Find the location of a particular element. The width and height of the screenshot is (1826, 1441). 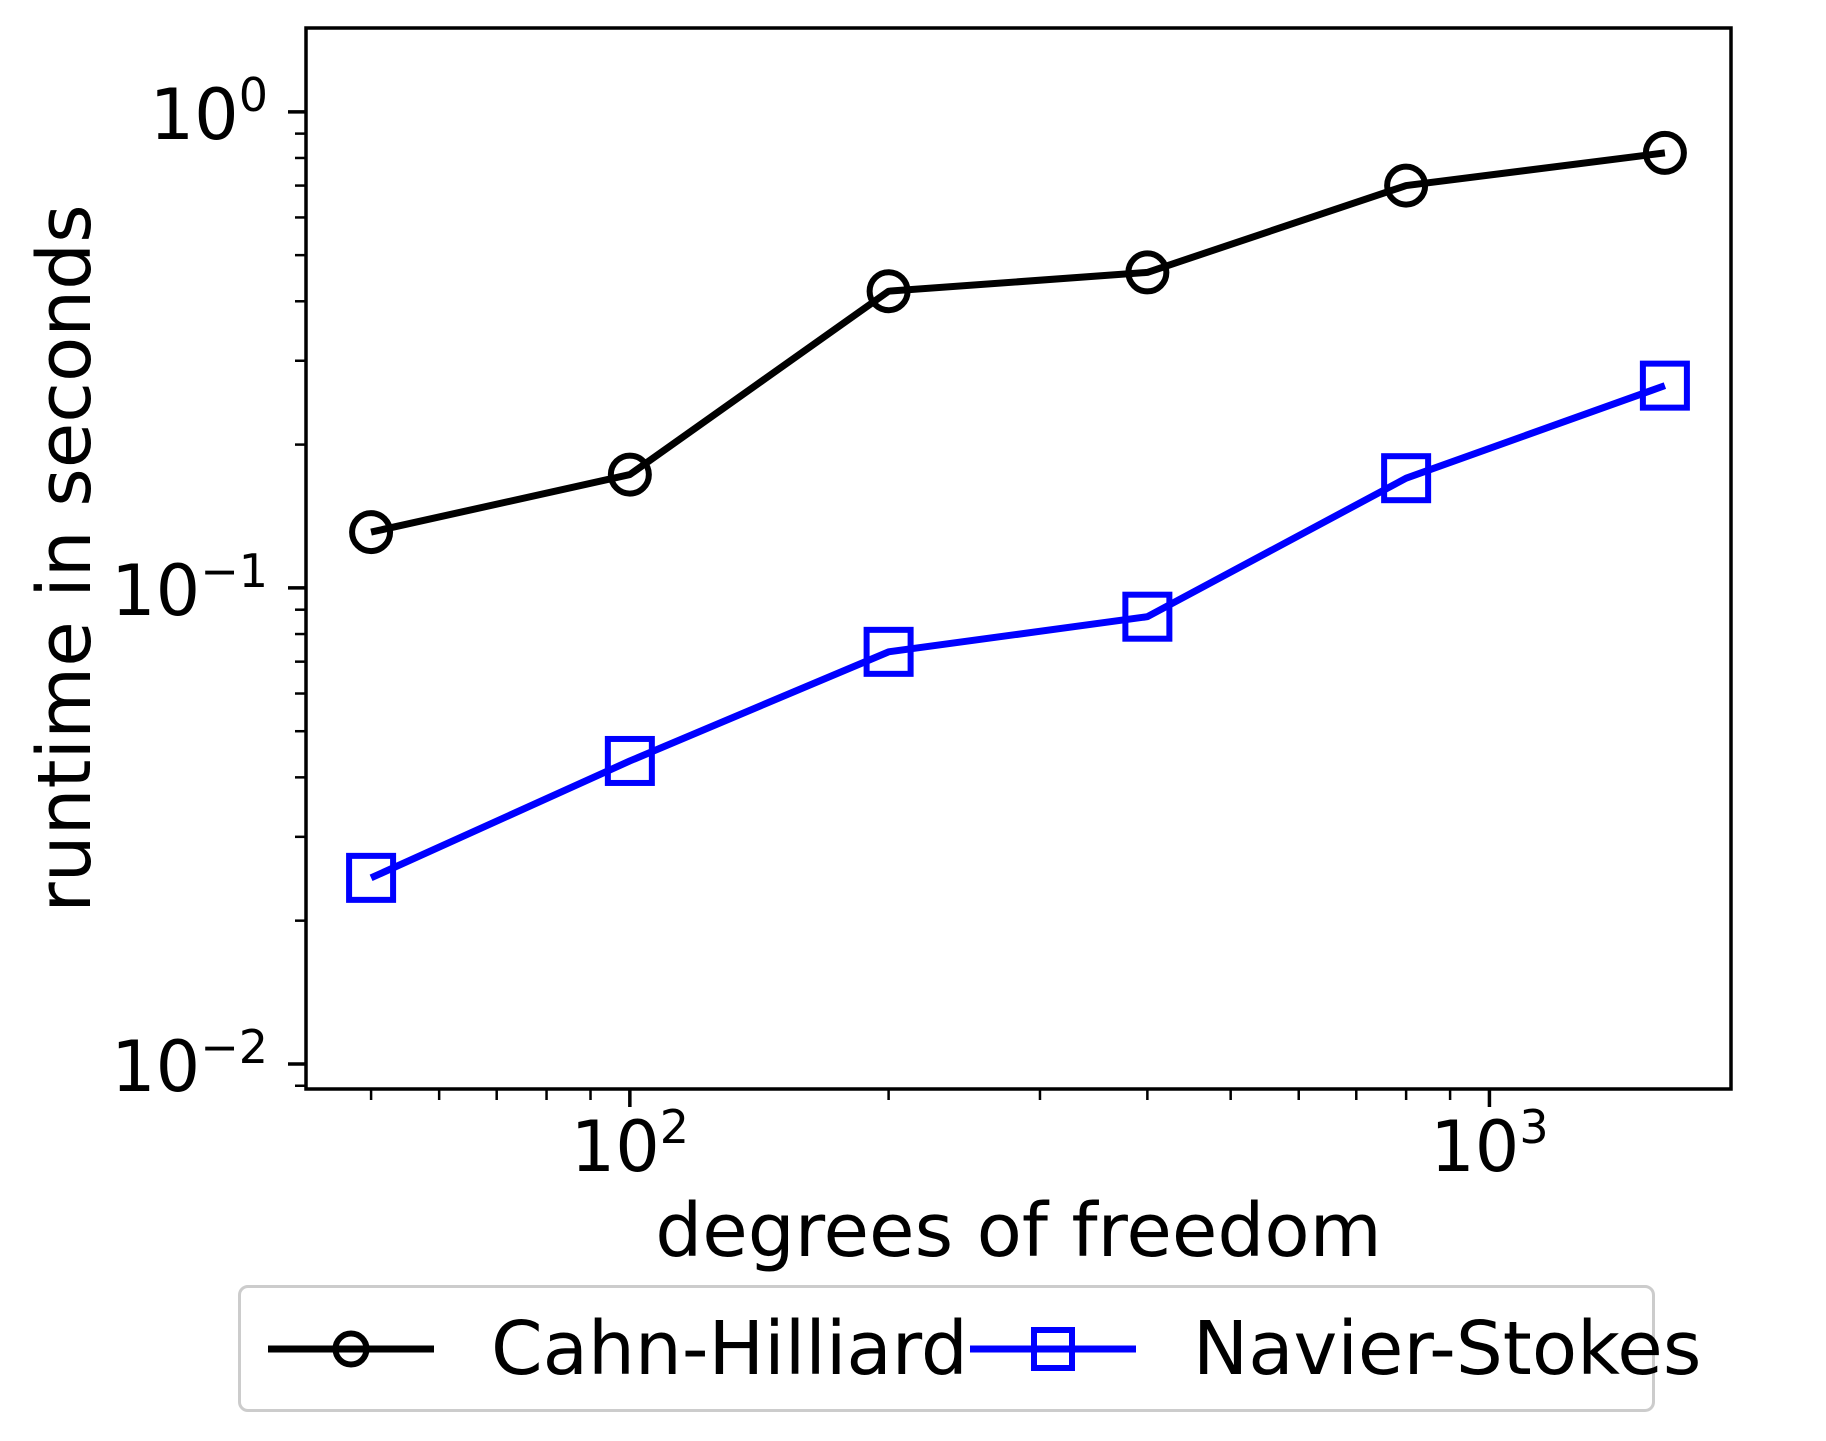

y-tick-label: 10⁰ is located at coordinates (209, 112).